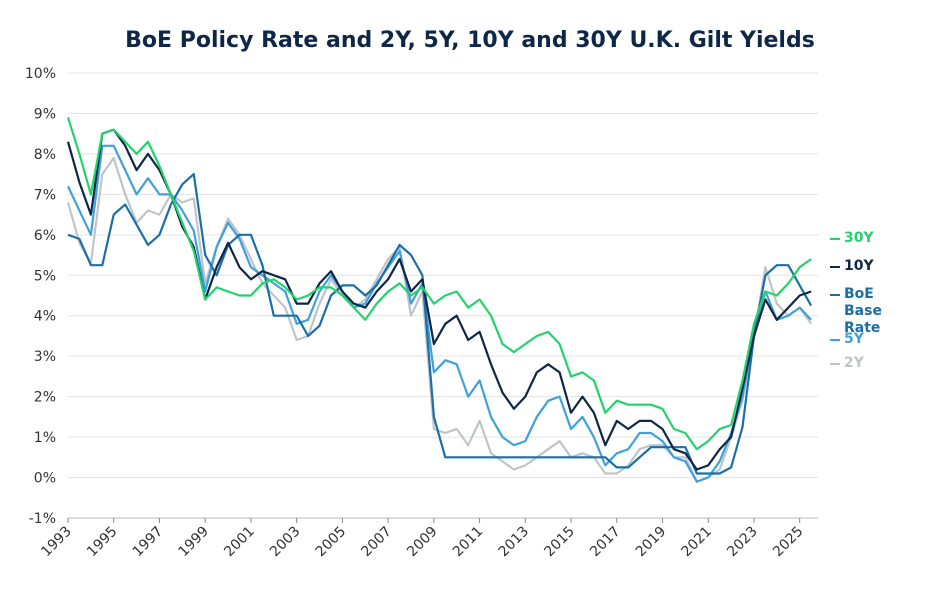 The image size is (940, 600). I want to click on y-tick-label: 8%, so click(45, 155).